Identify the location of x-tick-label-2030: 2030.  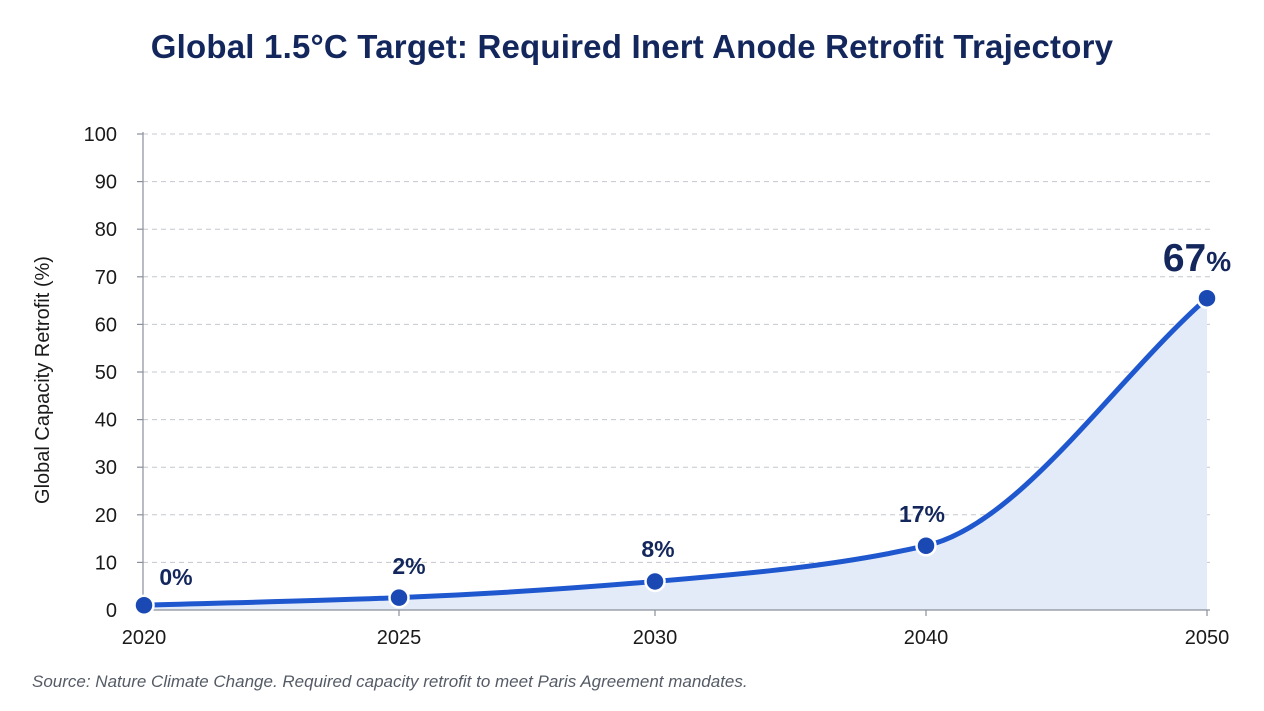
(655, 638).